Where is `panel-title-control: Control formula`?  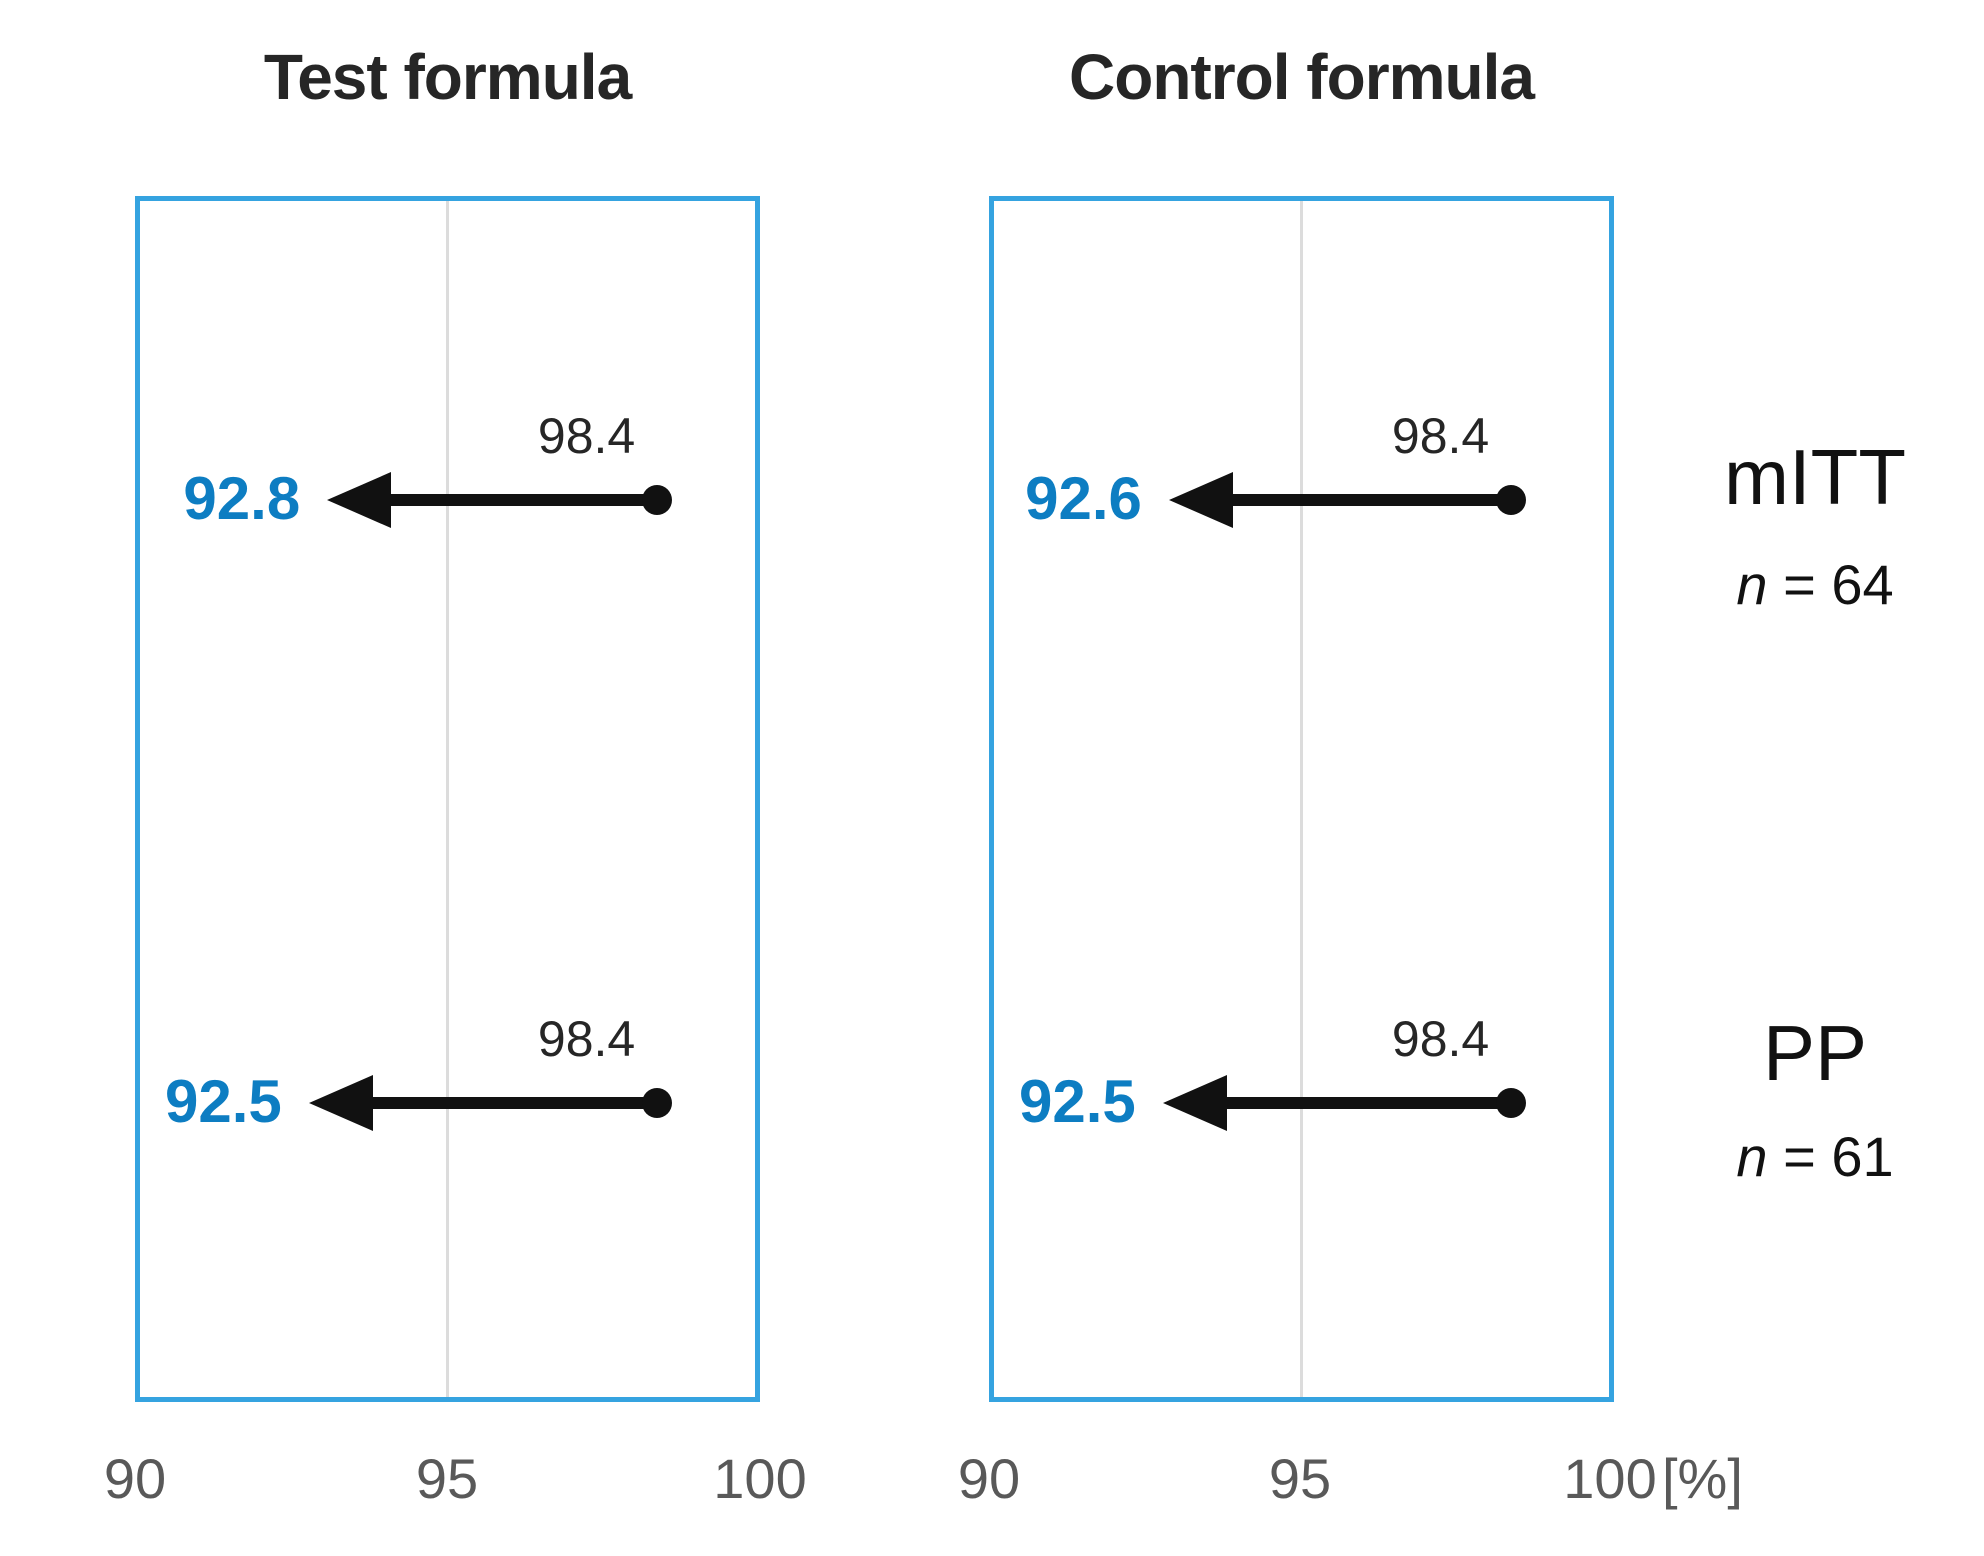
panel-title-control: Control formula is located at coordinates (1302, 77).